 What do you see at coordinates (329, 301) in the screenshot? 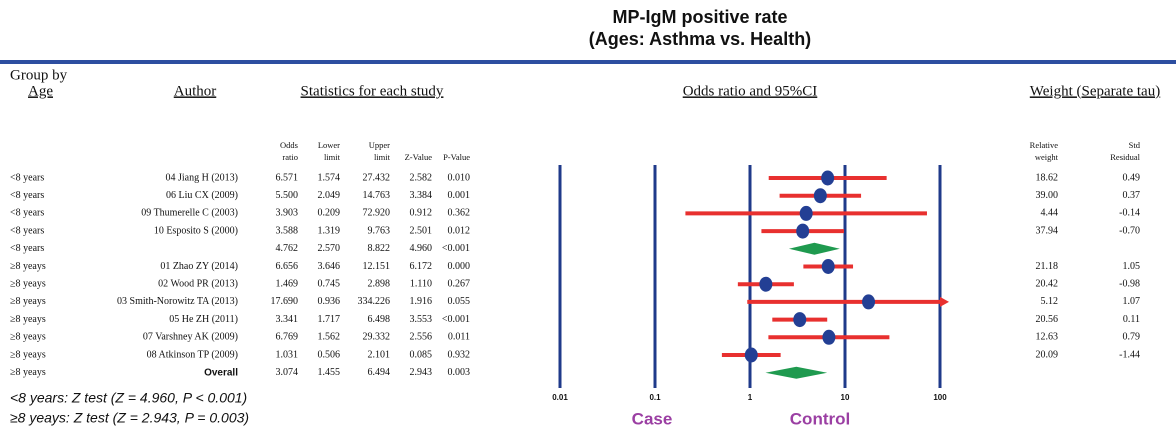
I see `lower-value: 0.936` at bounding box center [329, 301].